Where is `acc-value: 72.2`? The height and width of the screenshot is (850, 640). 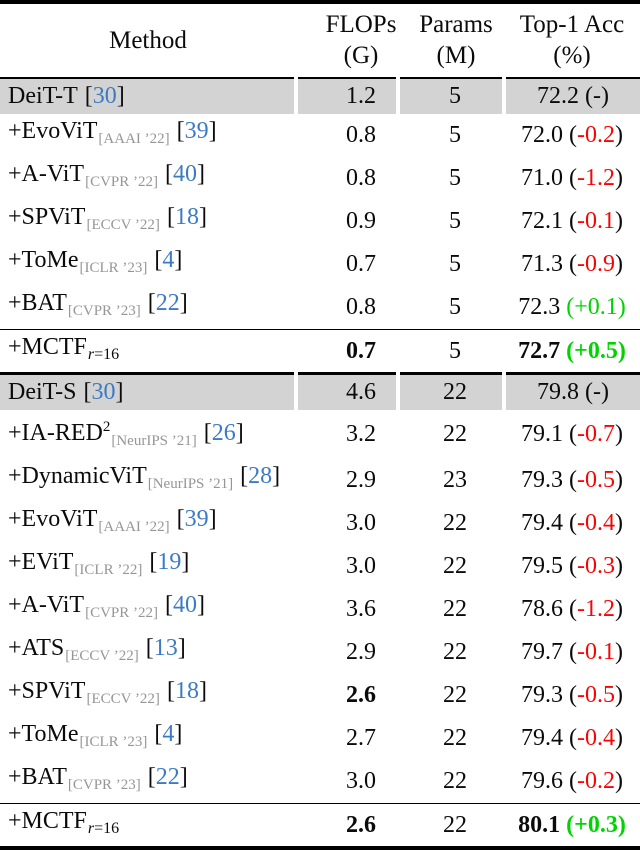
acc-value: 72.2 is located at coordinates (558, 96).